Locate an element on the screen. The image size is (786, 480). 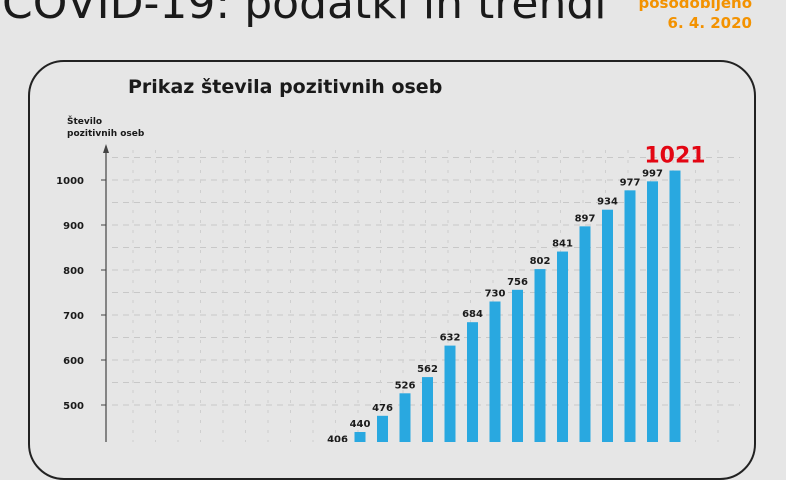
bar-value-label: 632 is located at coordinates (450, 338).